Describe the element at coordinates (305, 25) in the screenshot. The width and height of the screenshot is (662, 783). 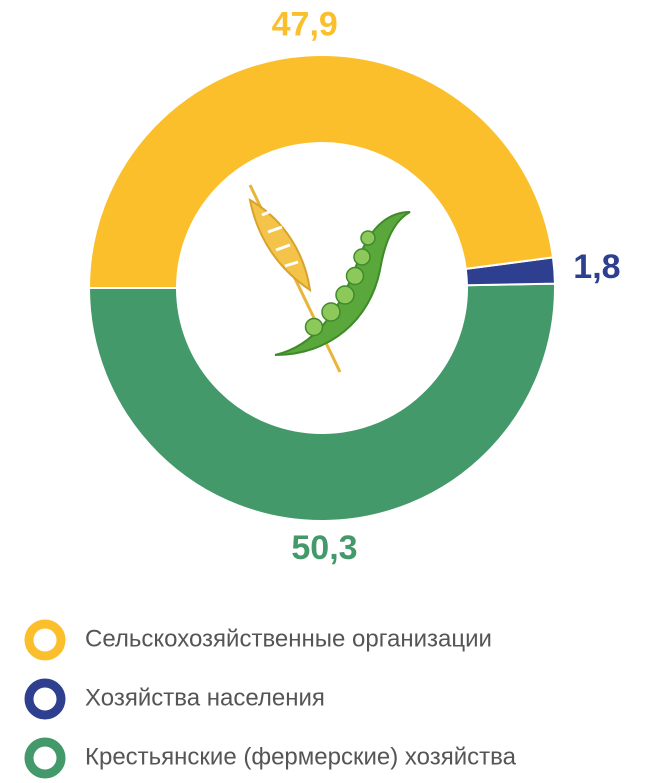
I see `value-label: 47,9` at that location.